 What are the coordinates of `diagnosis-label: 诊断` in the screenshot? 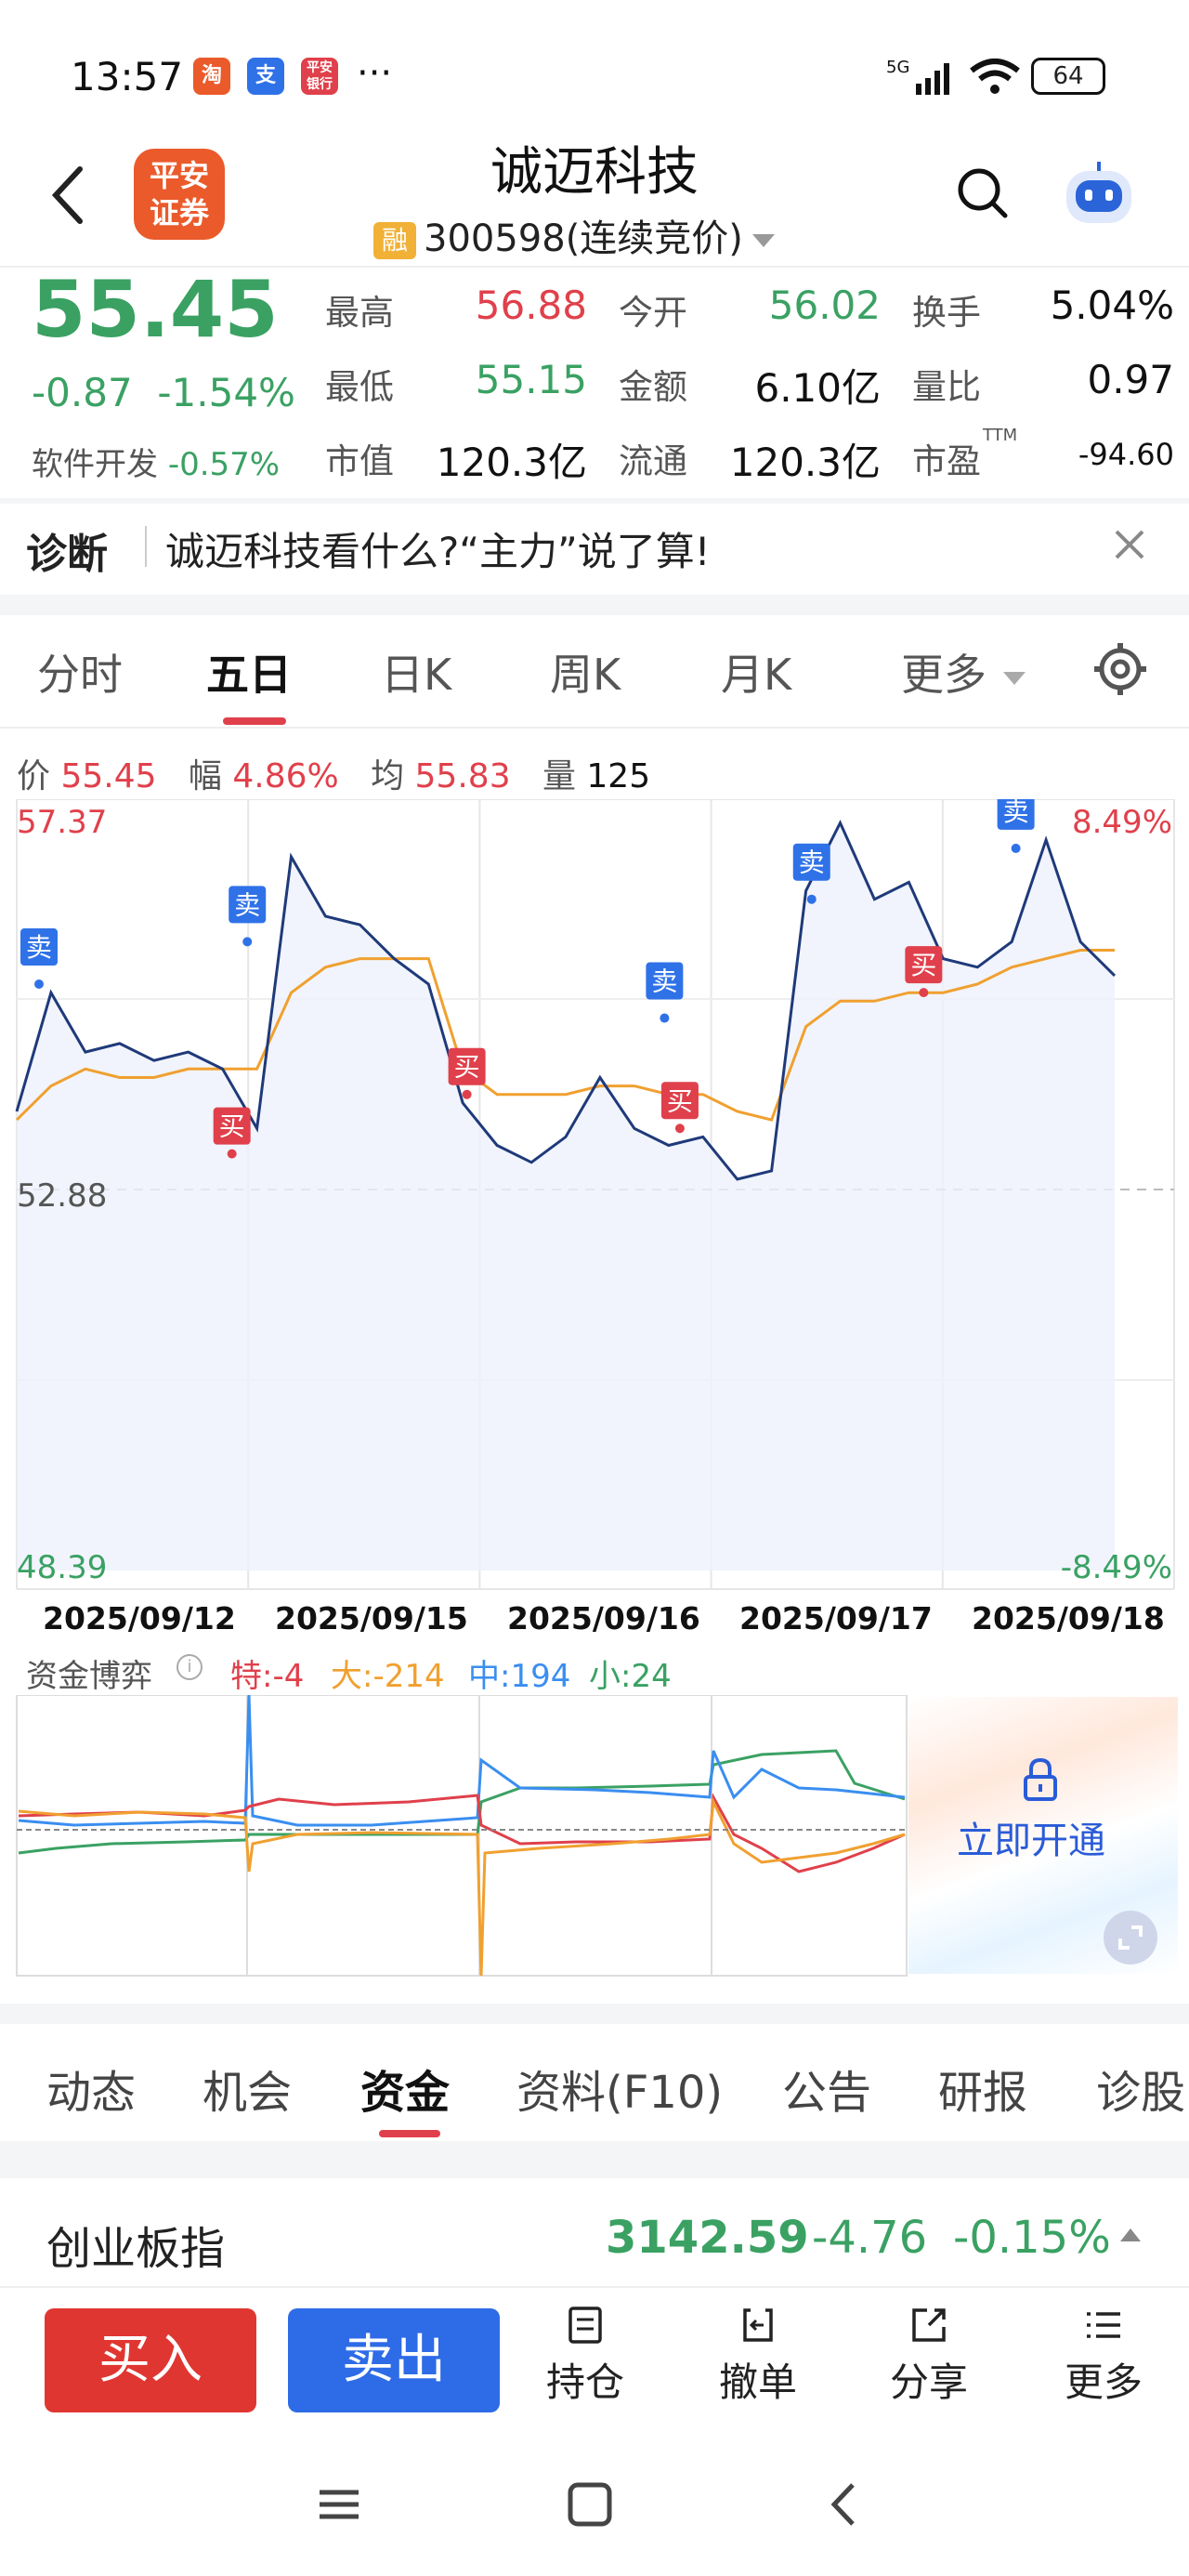 It's located at (67, 554).